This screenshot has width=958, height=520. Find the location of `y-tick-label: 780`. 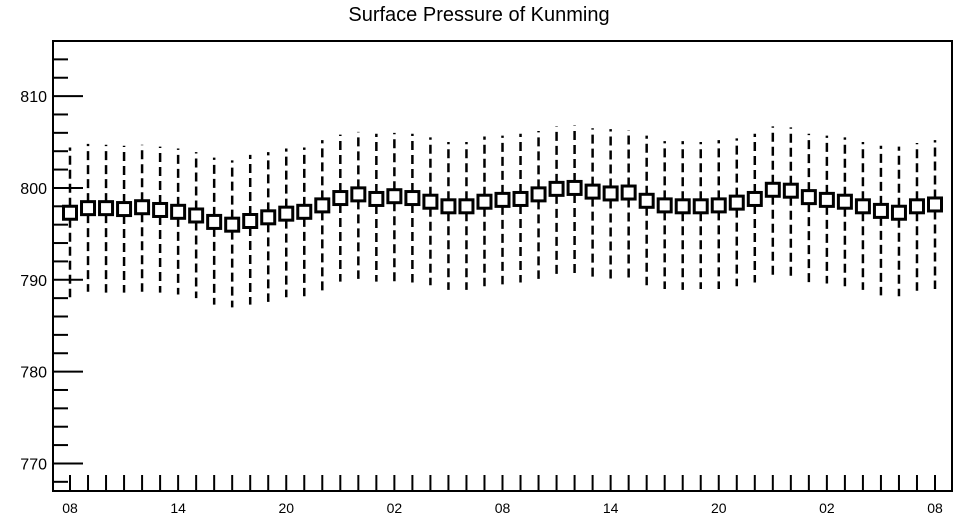

y-tick-label: 780 is located at coordinates (33, 373).